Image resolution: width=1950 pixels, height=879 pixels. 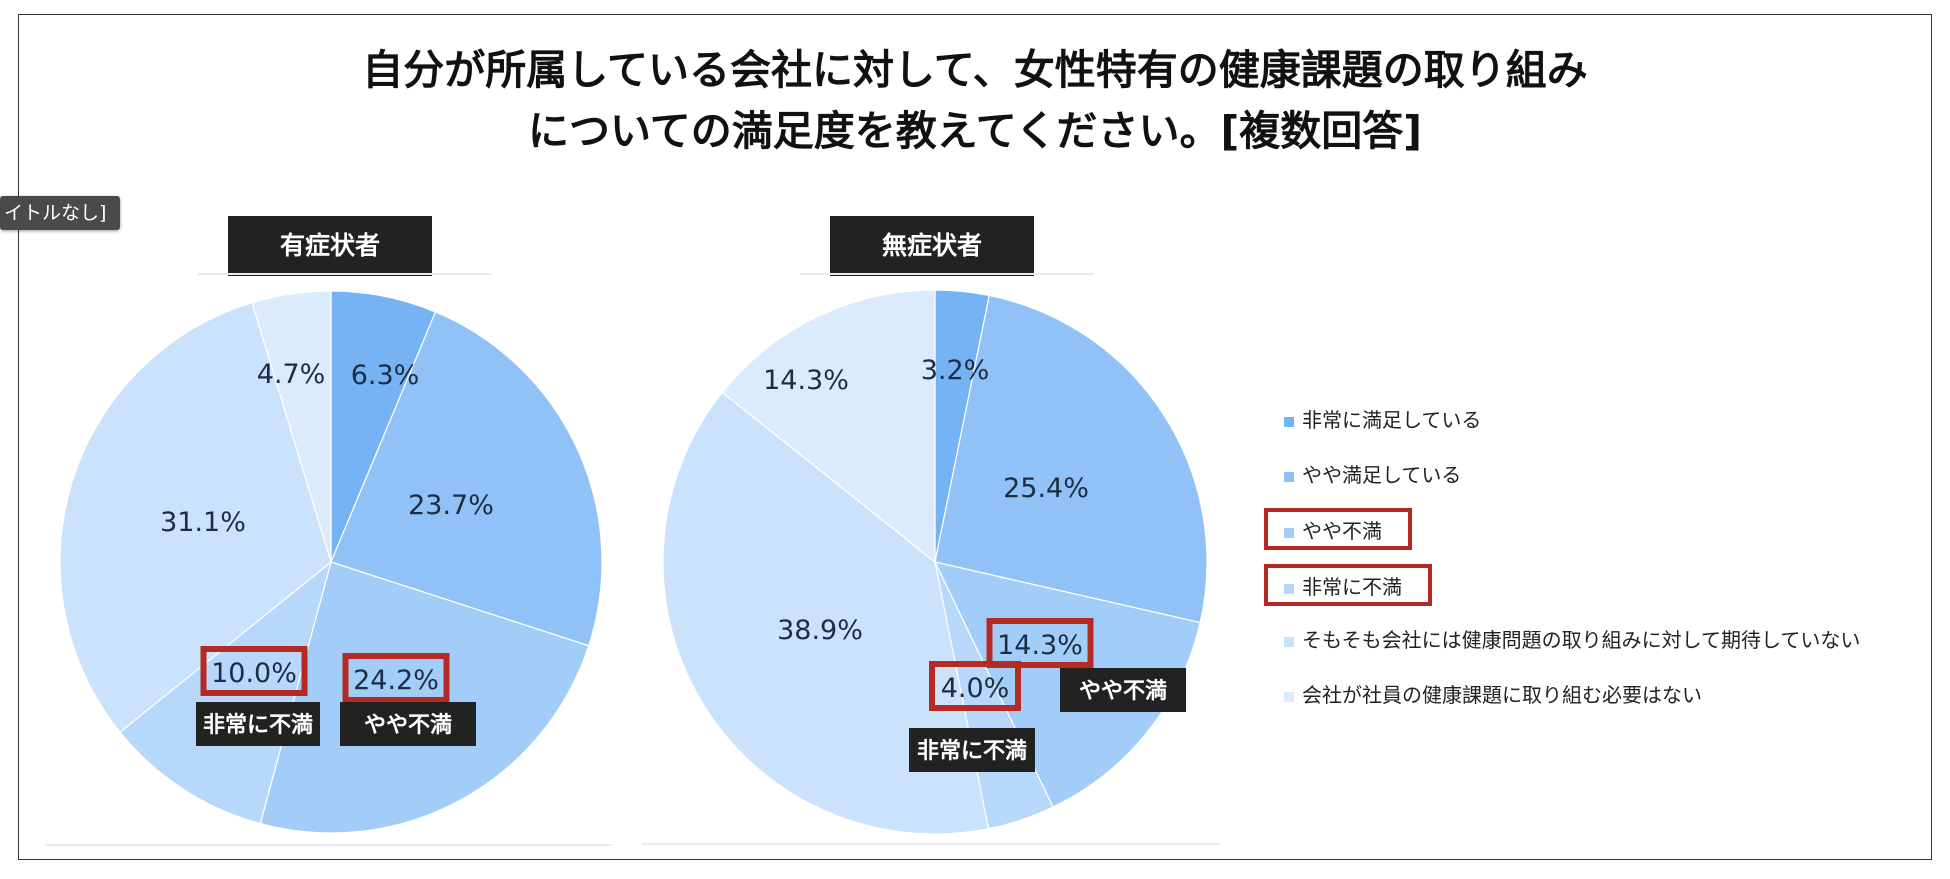 What do you see at coordinates (820, 630) in the screenshot?
I see `pie-2-data-label-5: 38.9%` at bounding box center [820, 630].